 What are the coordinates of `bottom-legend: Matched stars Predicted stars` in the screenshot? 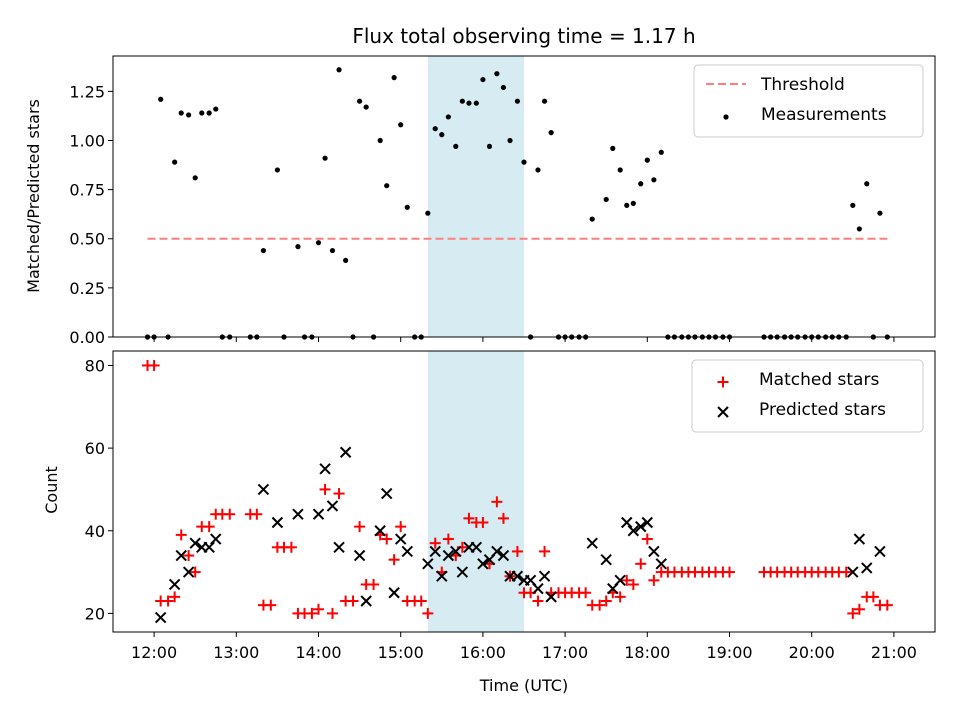 It's located at (807, 396).